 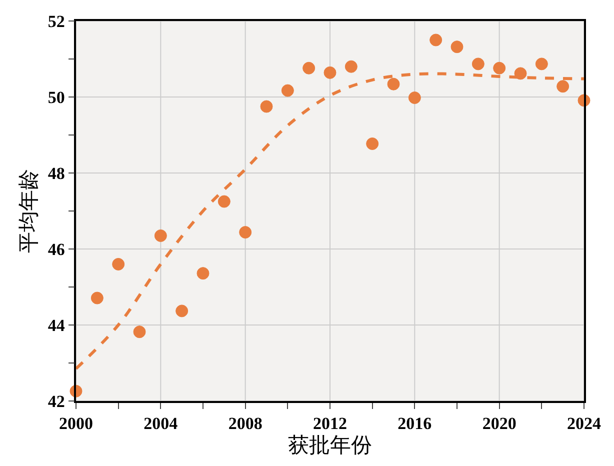 What do you see at coordinates (76, 424) in the screenshot?
I see `x-tick-label: 2000` at bounding box center [76, 424].